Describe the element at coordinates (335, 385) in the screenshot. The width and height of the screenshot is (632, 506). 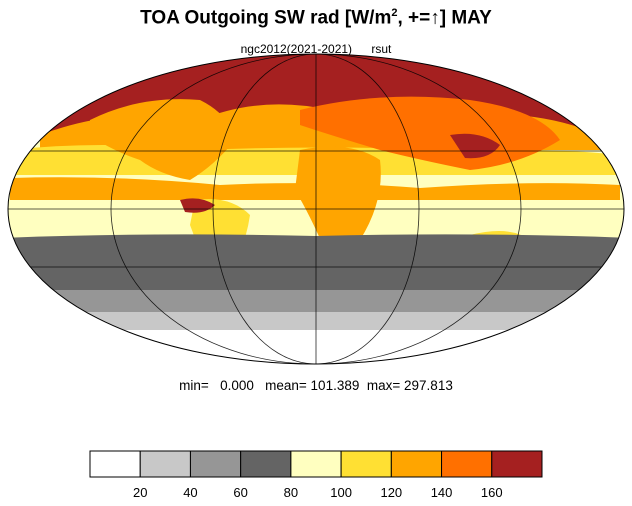
I see `mean-value: 101.389` at that location.